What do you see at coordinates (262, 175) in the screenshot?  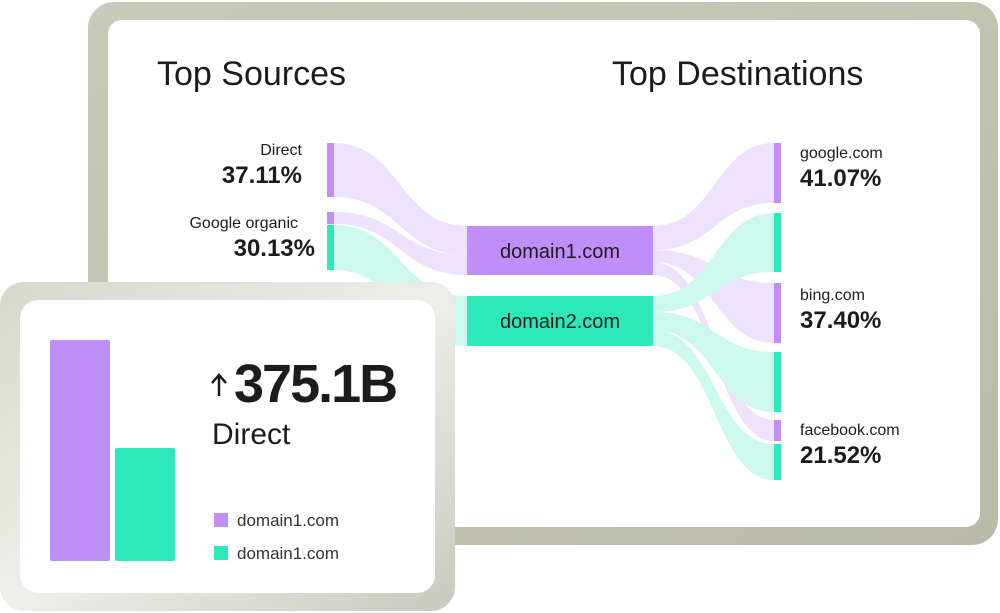 I see `source-value: 37.11%` at bounding box center [262, 175].